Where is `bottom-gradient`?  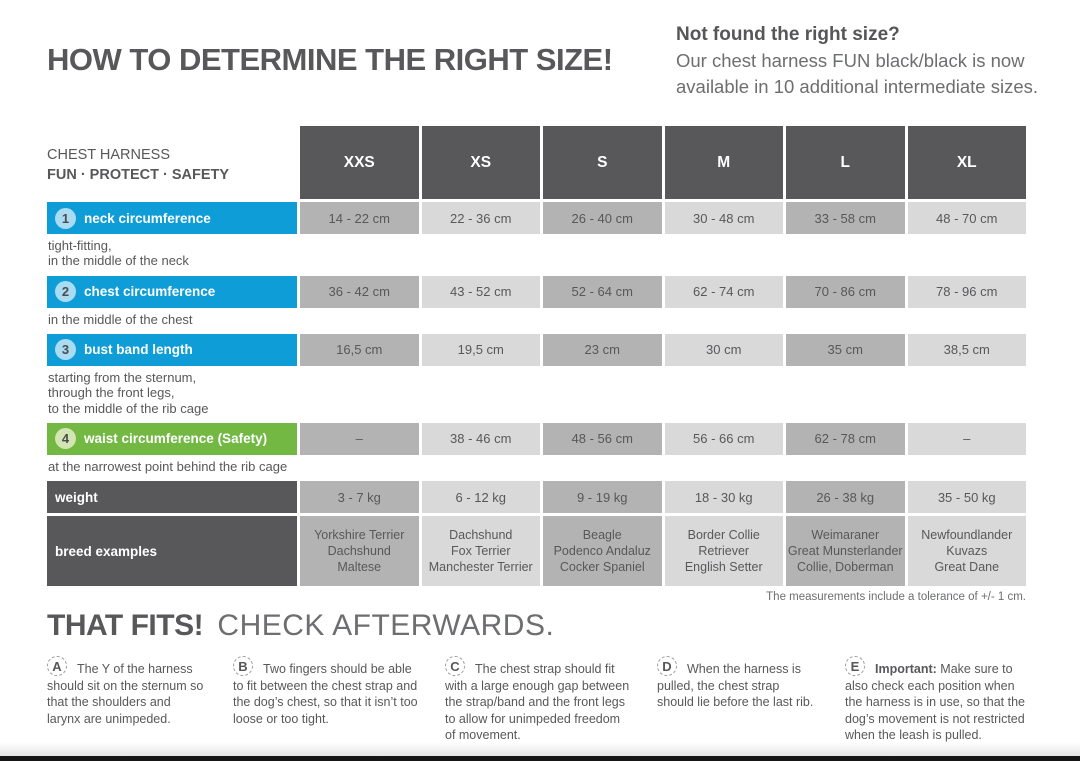
bottom-gradient is located at coordinates (540, 749).